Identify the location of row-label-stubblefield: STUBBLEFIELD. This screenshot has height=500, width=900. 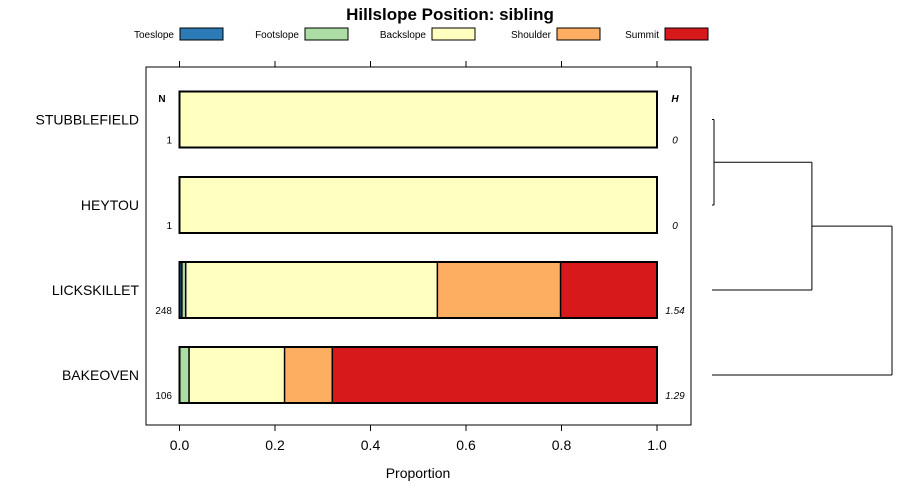
(87, 120).